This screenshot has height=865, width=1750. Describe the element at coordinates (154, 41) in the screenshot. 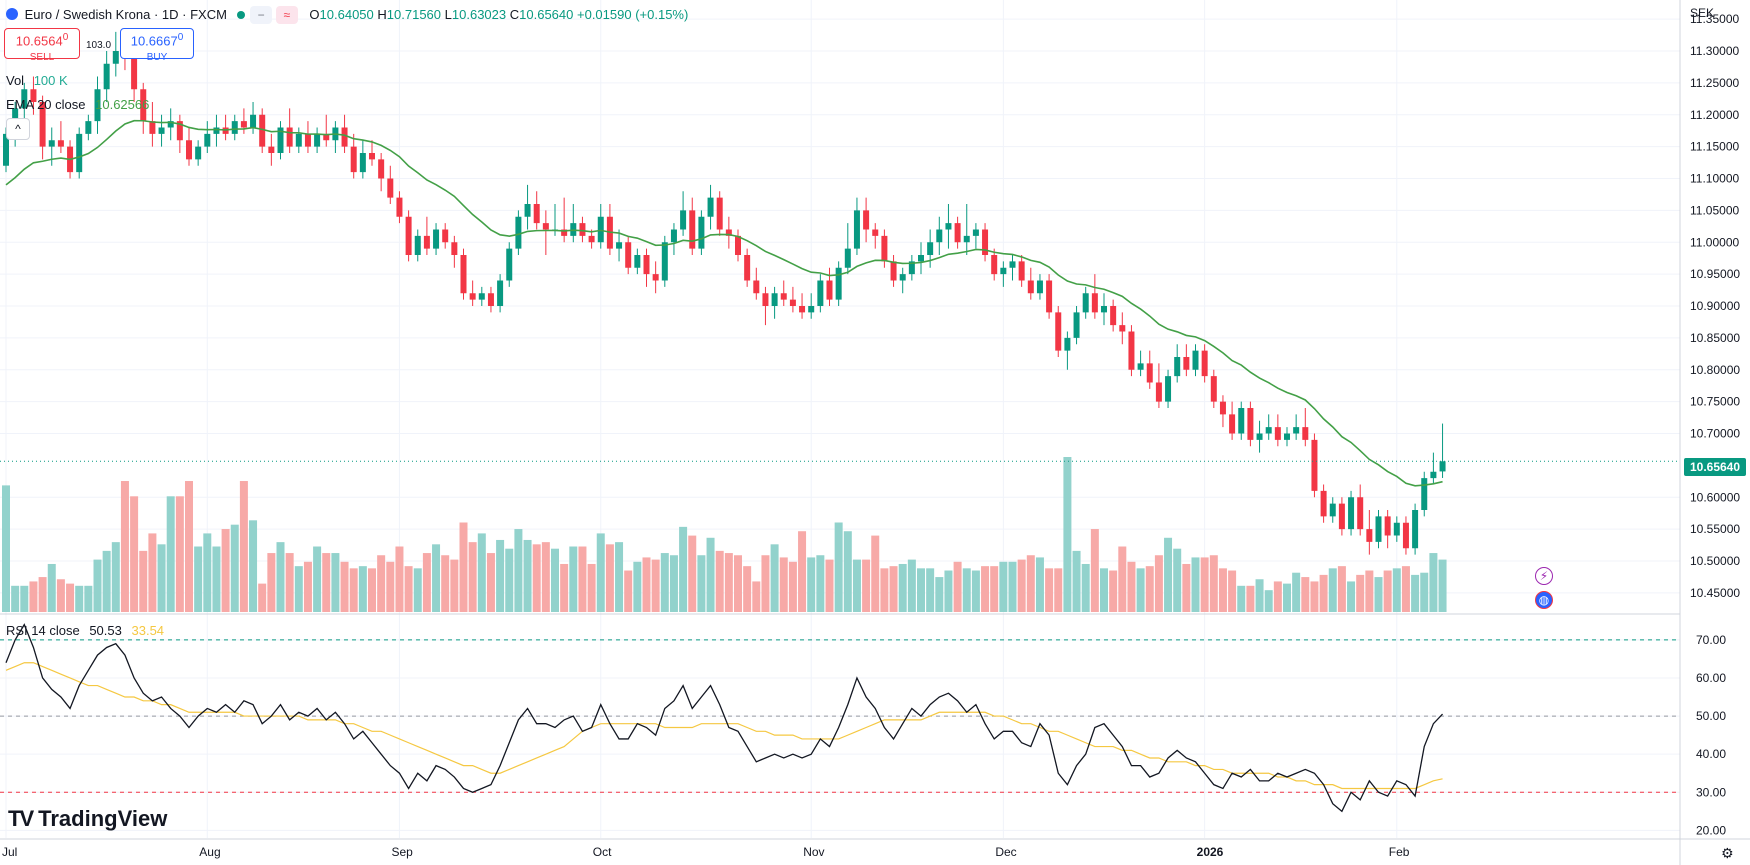

I see `buy-price: 10.6667` at that location.